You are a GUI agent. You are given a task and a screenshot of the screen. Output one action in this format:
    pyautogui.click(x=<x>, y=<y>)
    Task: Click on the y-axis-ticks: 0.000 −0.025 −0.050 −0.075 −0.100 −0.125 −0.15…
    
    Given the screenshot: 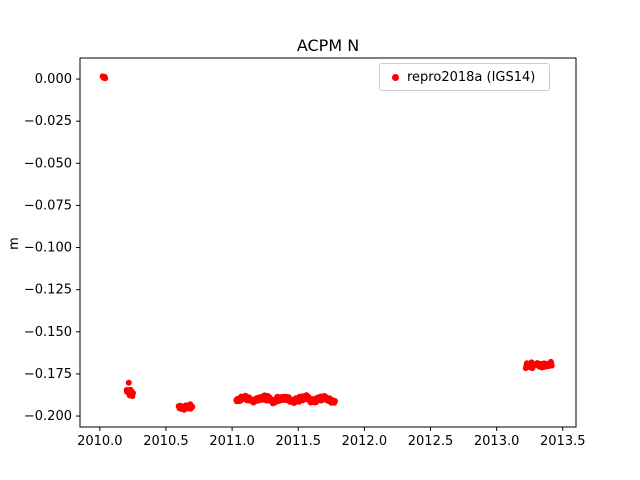 What is the action you would take?
    pyautogui.click(x=52, y=248)
    